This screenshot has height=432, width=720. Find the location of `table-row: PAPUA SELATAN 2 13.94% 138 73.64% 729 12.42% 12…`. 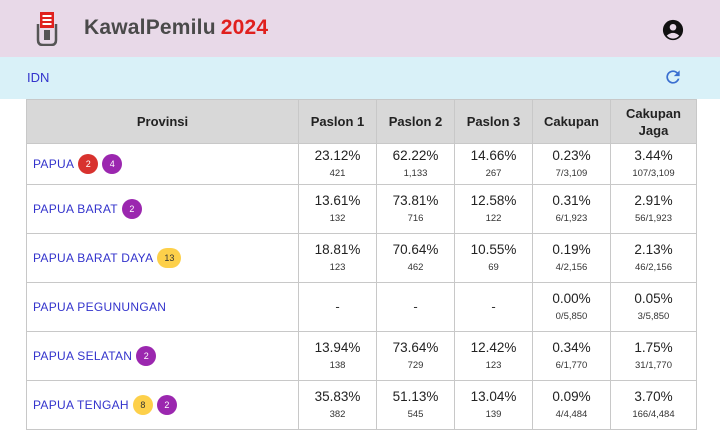

table-row: PAPUA SELATAN 2 13.94% 138 73.64% 729 12.42% 12… is located at coordinates (361, 356).